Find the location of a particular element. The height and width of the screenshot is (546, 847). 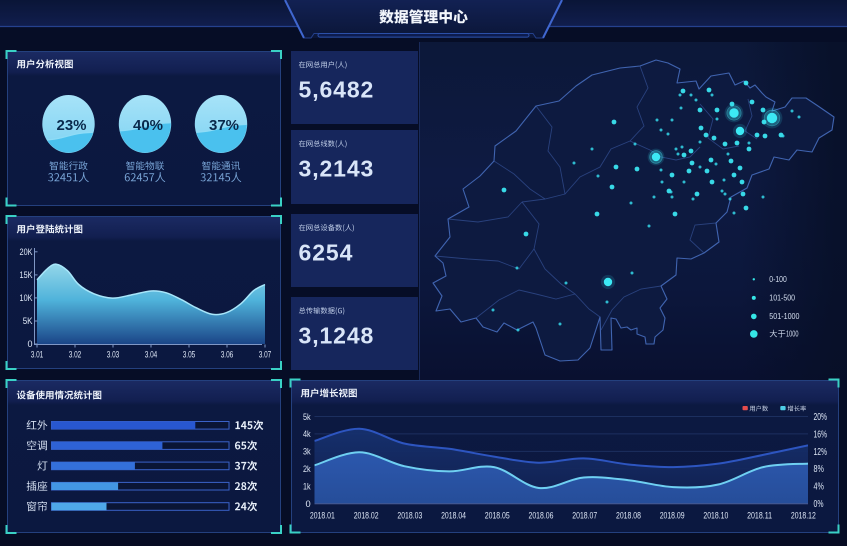

svg-text: 2018.11 is located at coordinates (759, 515).